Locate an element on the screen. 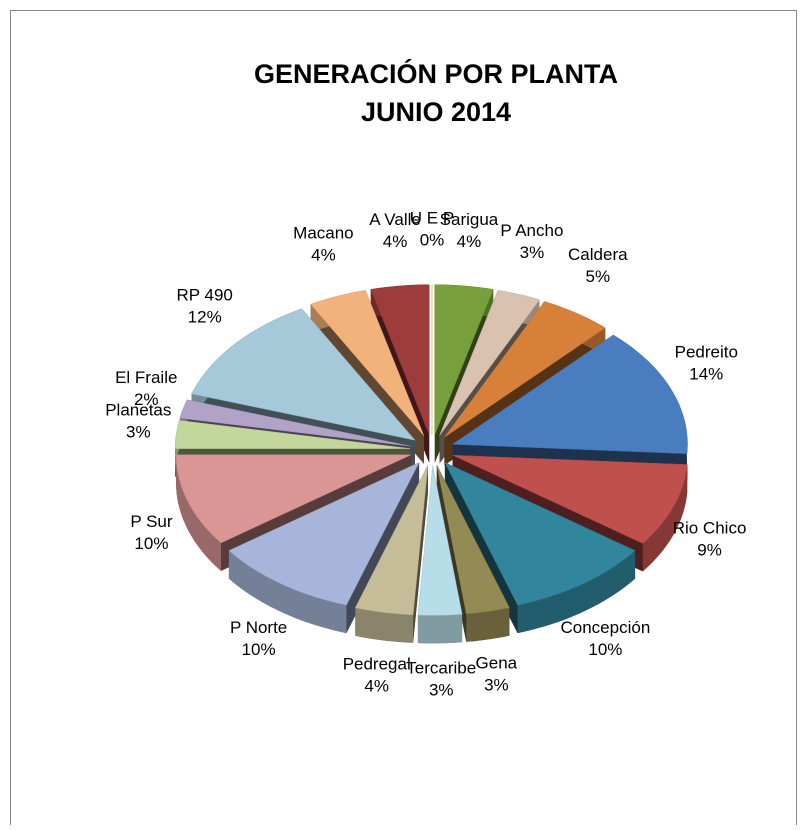 This screenshot has height=830, width=806. slice-label: A Valle is located at coordinates (395, 219).